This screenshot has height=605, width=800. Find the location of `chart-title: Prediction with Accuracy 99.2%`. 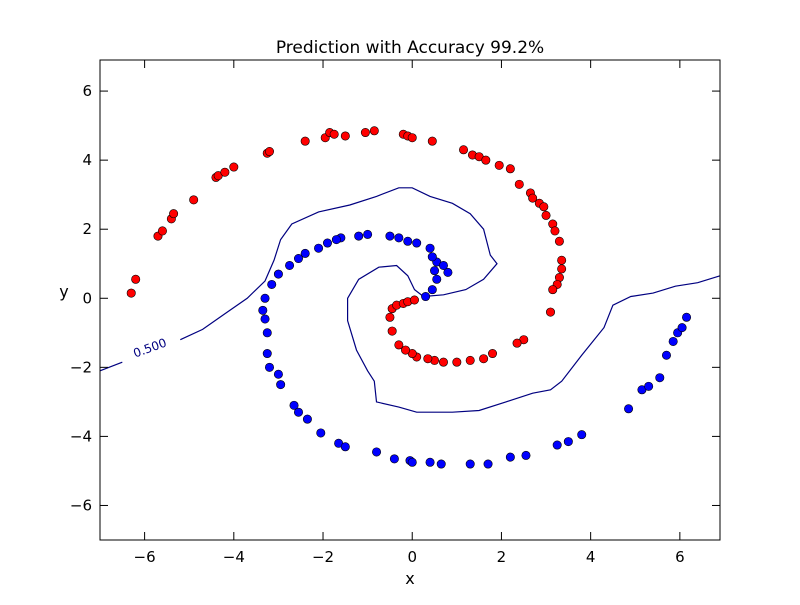

chart-title: Prediction with Accuracy 99.2% is located at coordinates (410, 48).